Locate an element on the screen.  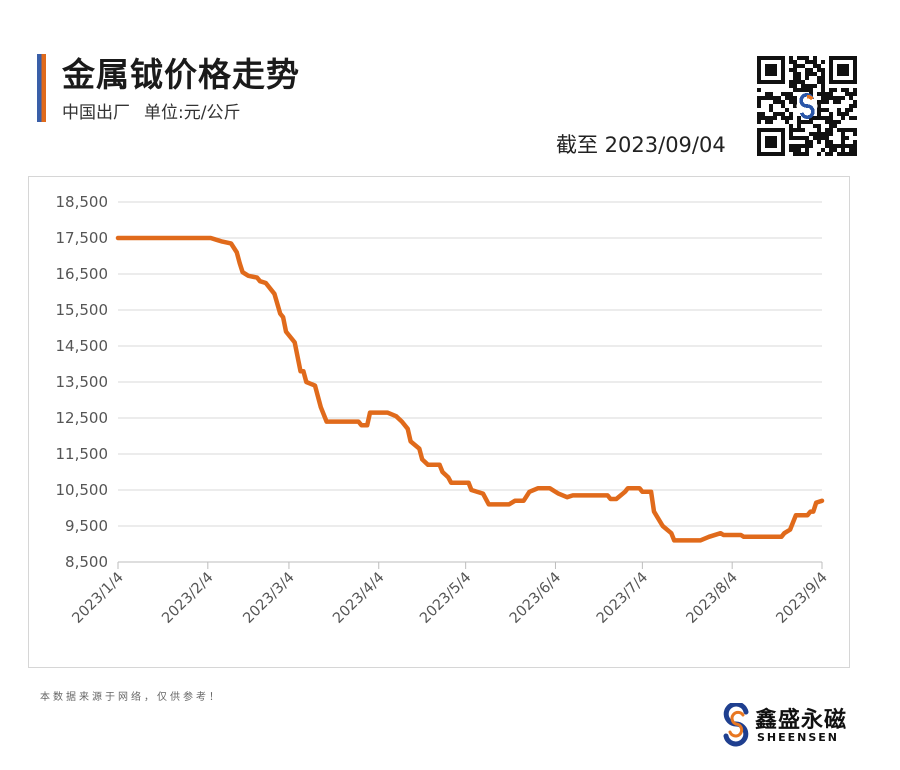
unit-label: 单位:元/公斤 is located at coordinates (192, 113).